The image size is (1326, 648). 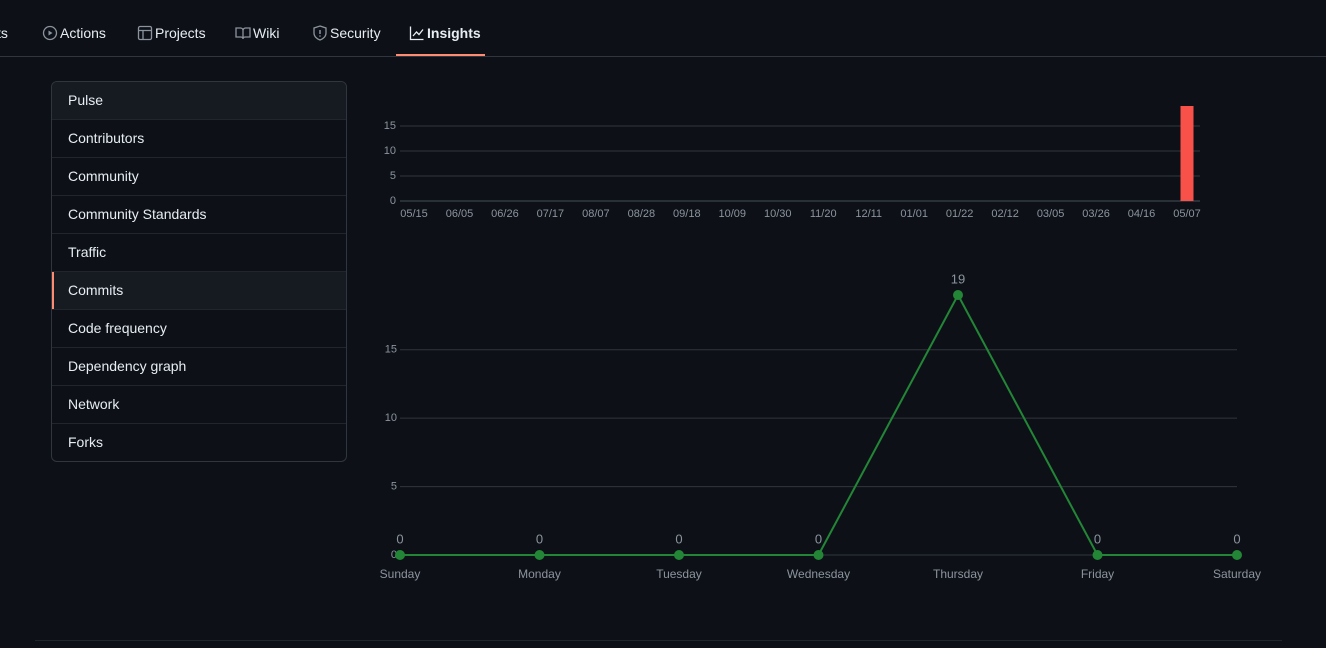 I want to click on nav-tab: Insights, so click(x=445, y=33).